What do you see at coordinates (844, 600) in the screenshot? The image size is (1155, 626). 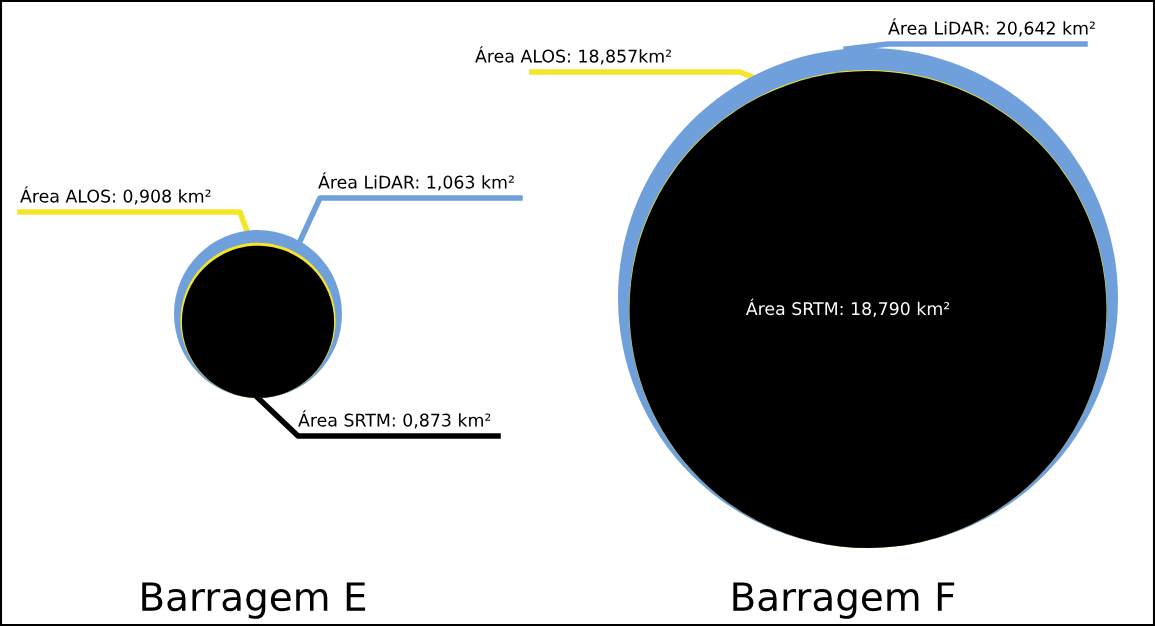 I see `category-label: Barragem F` at bounding box center [844, 600].